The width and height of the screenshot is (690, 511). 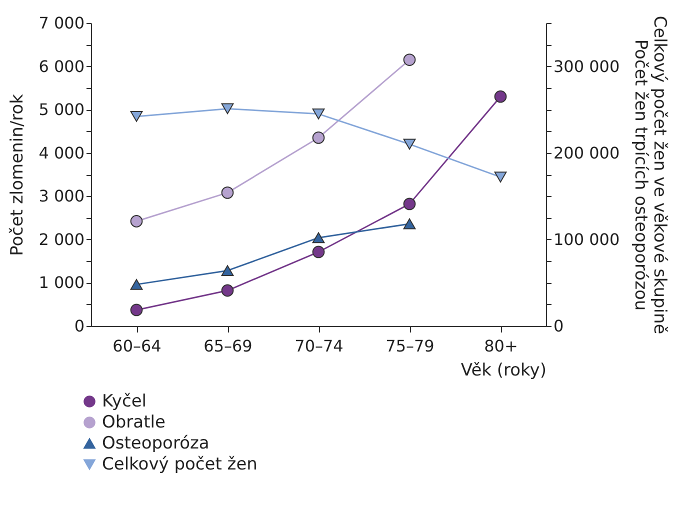 I want to click on y2-axis-title: Celkový počet žen ve věkové skupině Počet žen trpících osteoporózou, so click(x=650, y=175).